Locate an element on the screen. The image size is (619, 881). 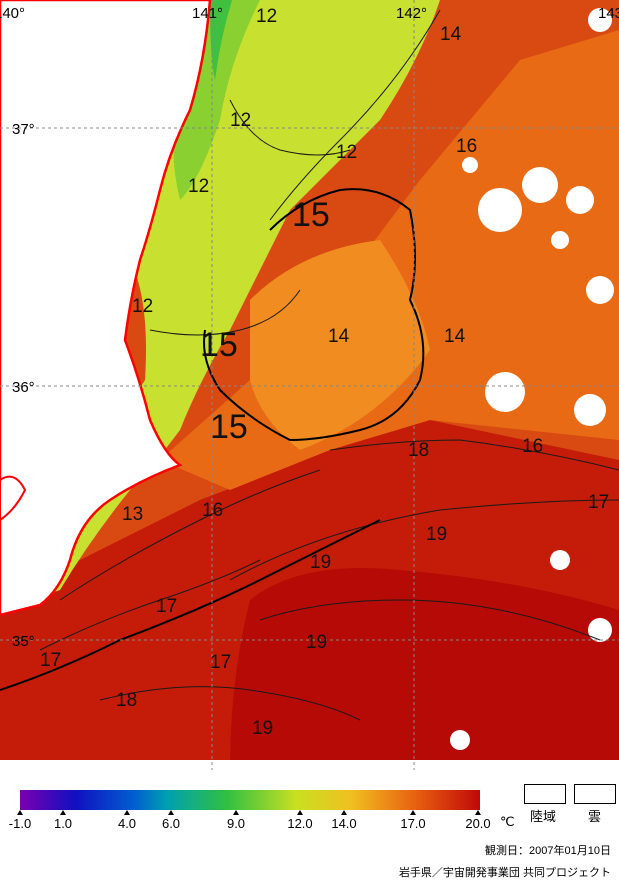
lon-label-143: 143° is located at coordinates (608, 13).